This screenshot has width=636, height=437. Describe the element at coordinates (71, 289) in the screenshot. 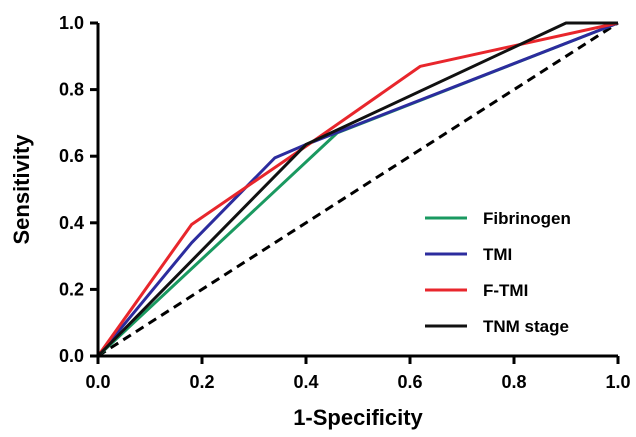

I see `y-tick-label: 0.2` at that location.